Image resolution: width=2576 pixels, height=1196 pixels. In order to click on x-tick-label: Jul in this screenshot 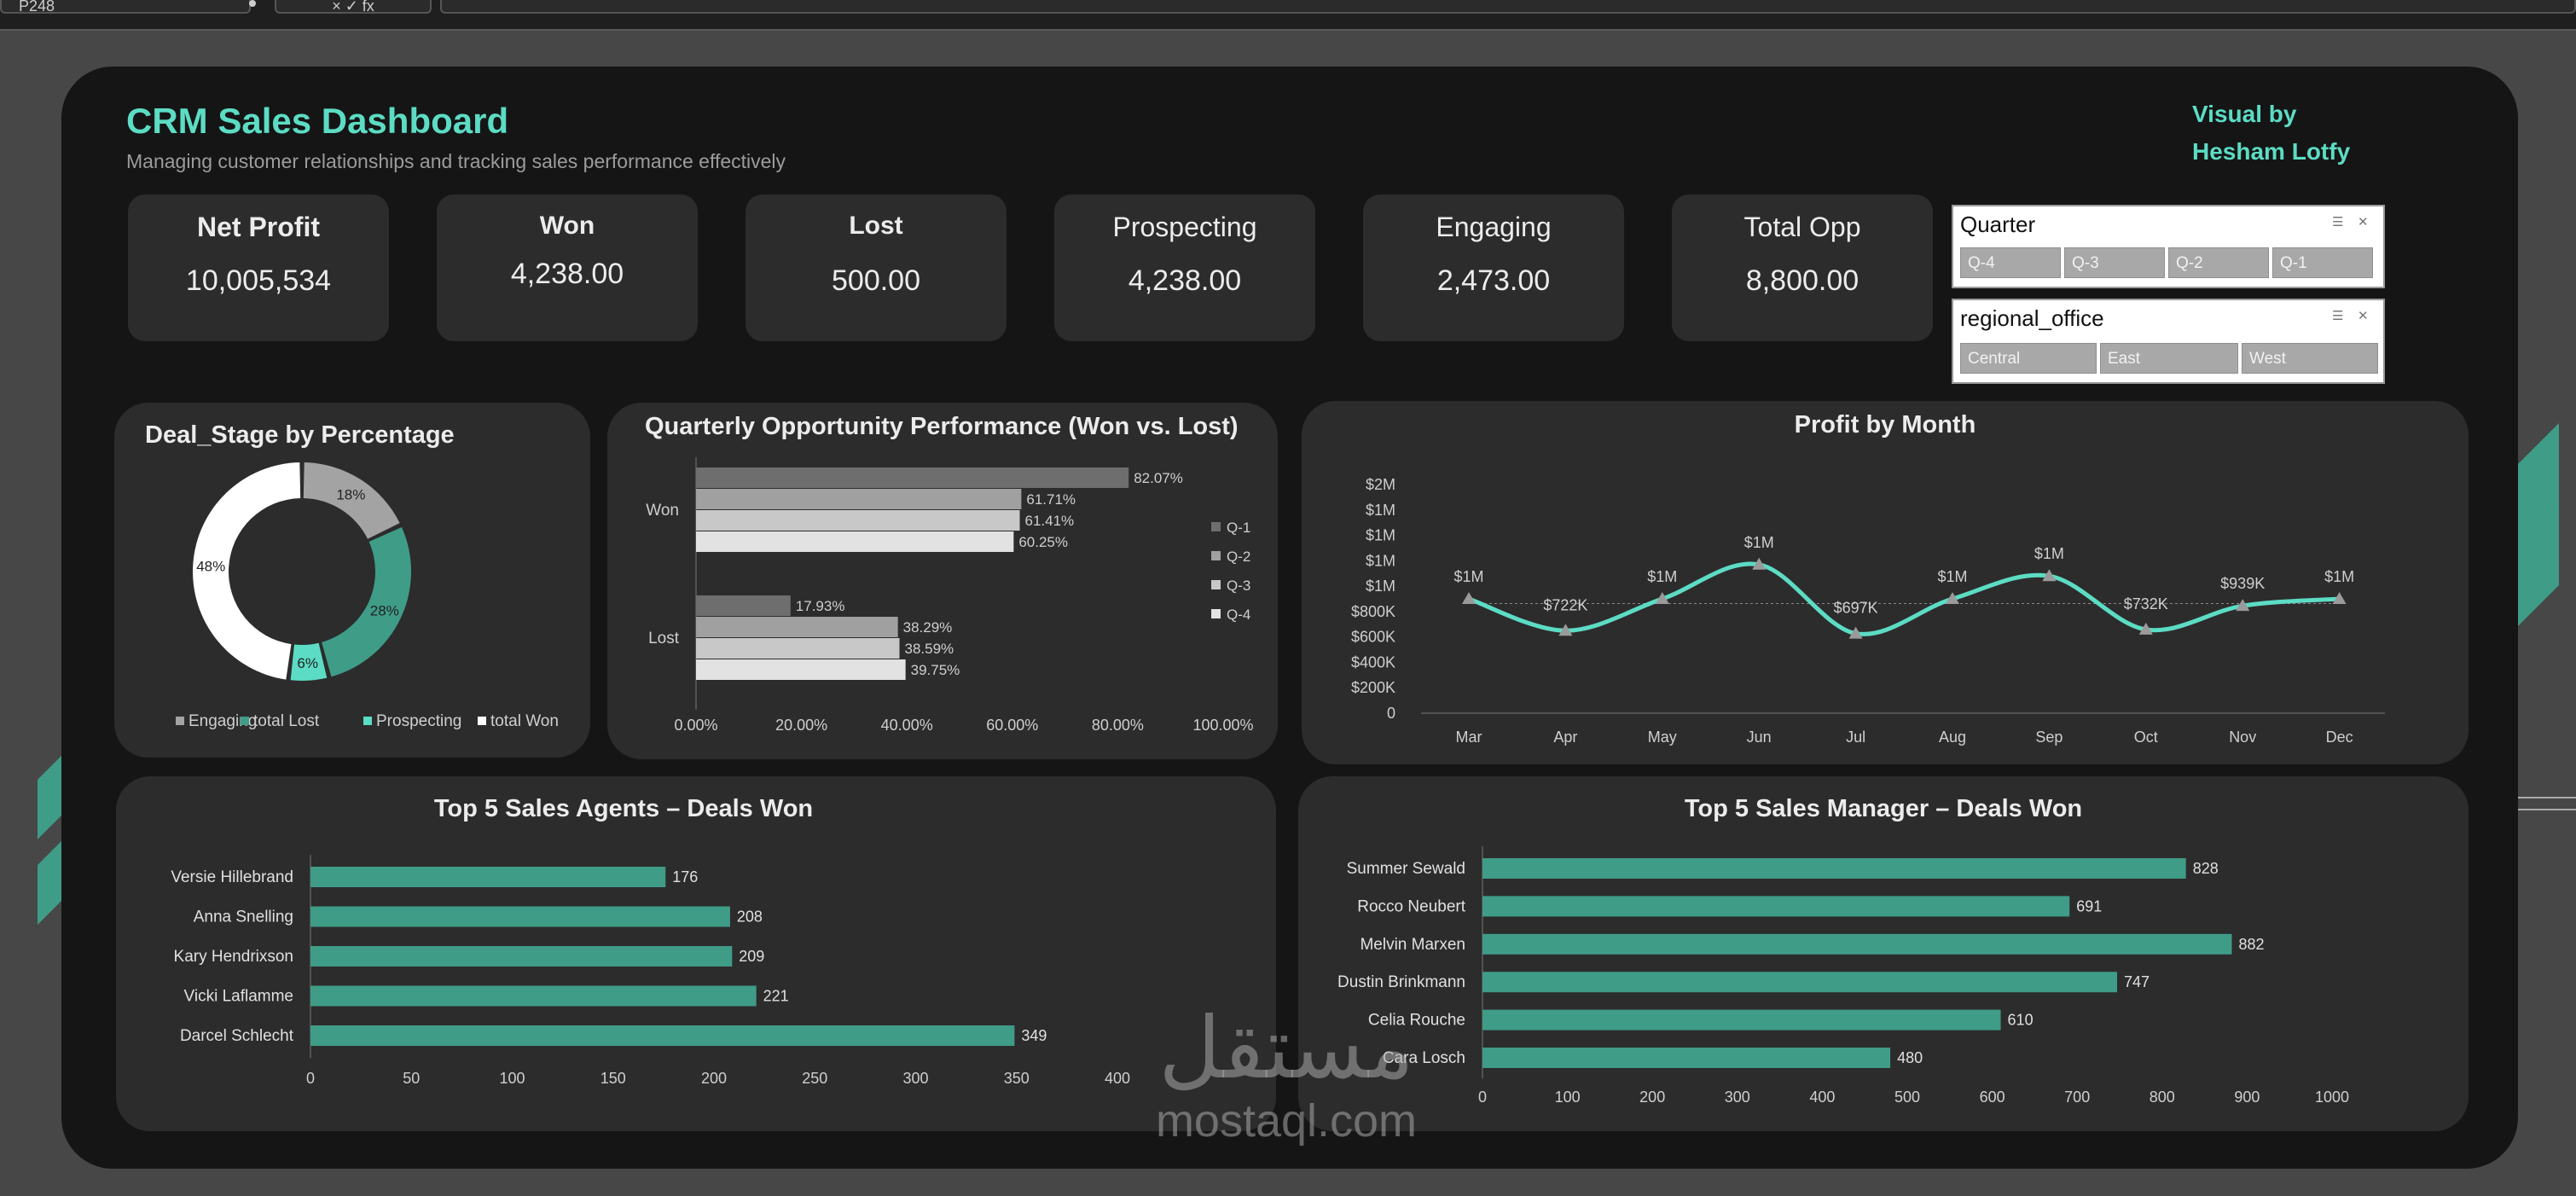, I will do `click(1855, 738)`.